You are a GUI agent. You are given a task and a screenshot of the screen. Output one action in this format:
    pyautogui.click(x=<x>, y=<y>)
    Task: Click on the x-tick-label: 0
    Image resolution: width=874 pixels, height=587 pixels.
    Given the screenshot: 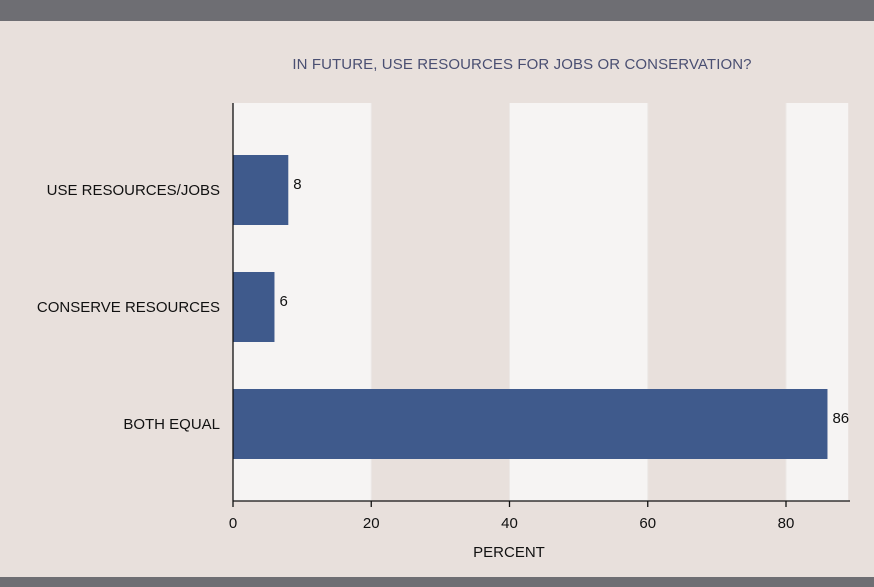 What is the action you would take?
    pyautogui.click(x=233, y=523)
    